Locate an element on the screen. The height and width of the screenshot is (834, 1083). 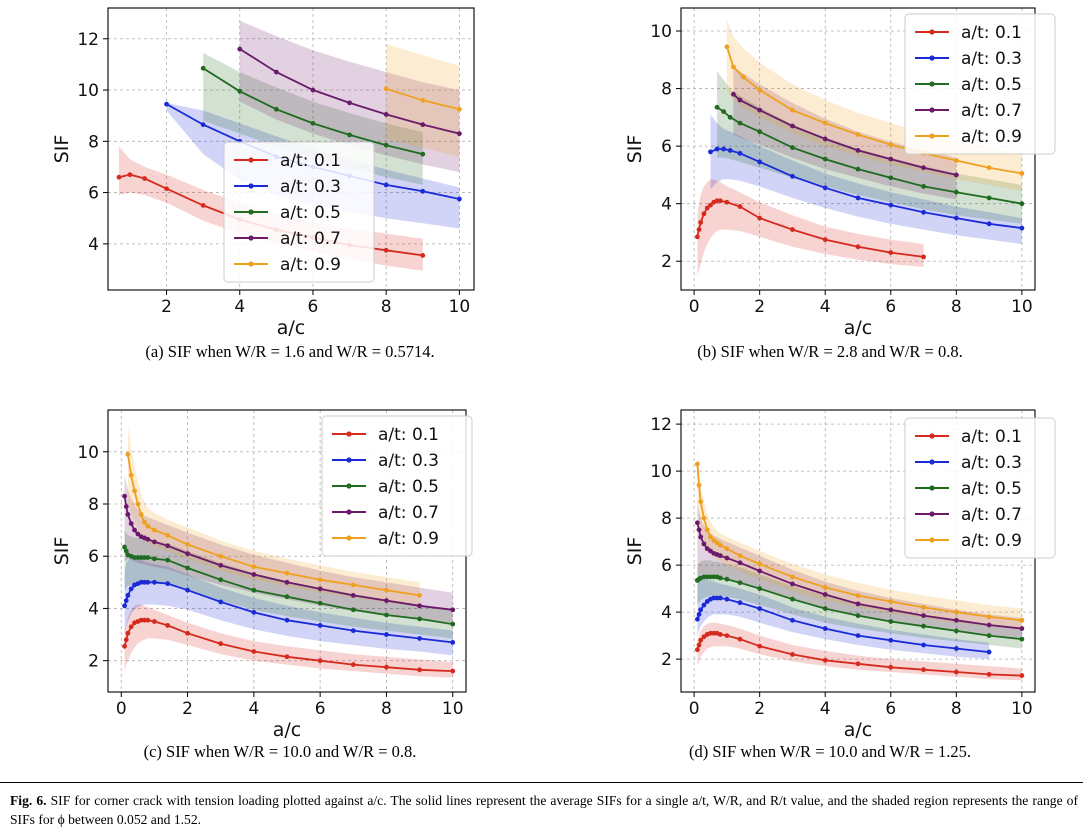
legend-box is located at coordinates (980, 488).